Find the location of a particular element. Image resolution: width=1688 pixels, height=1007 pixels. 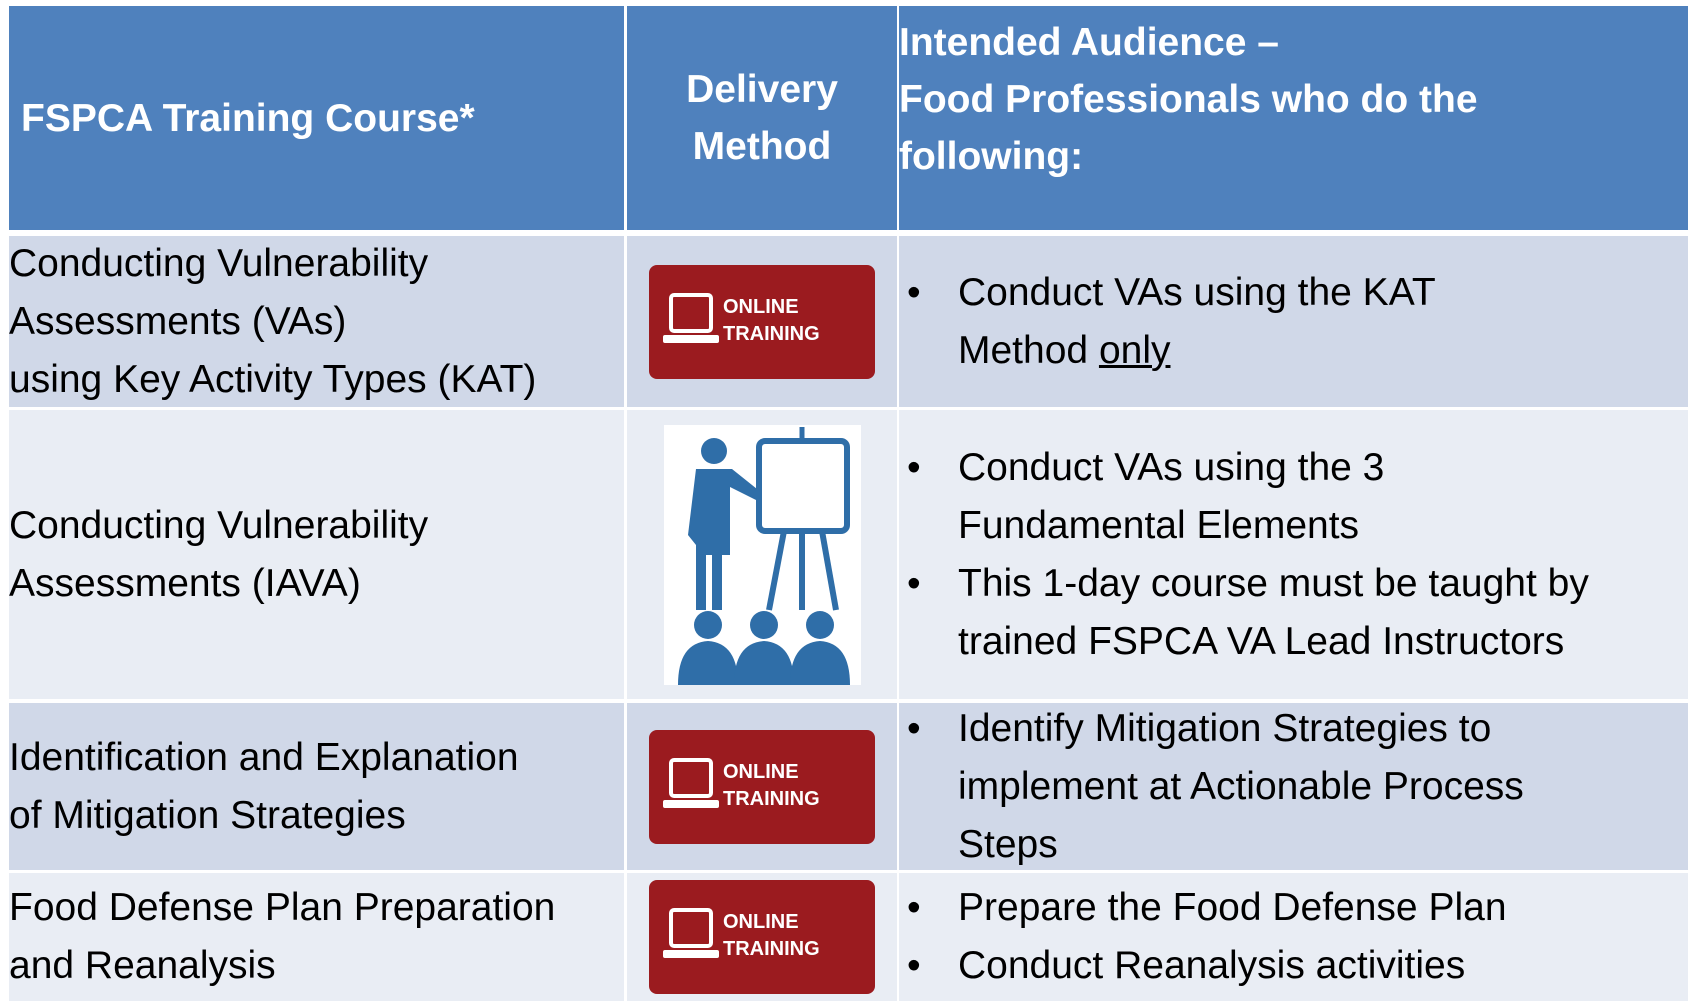

presenter-icon is located at coordinates (762, 554).